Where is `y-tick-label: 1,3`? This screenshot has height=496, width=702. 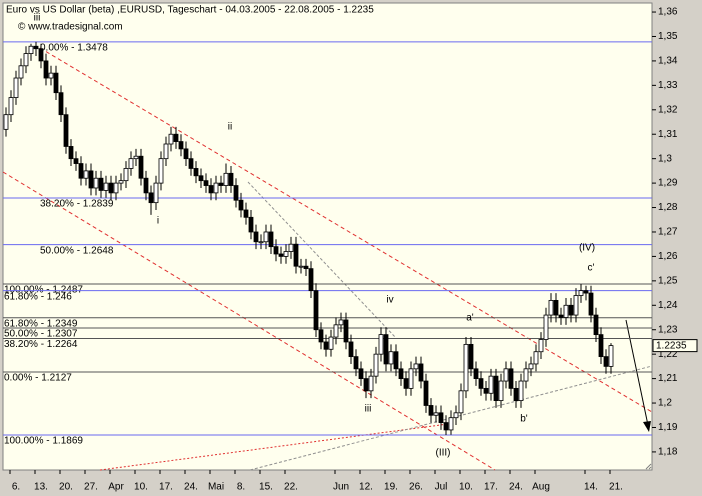
y-tick-label: 1,3 is located at coordinates (665, 158).